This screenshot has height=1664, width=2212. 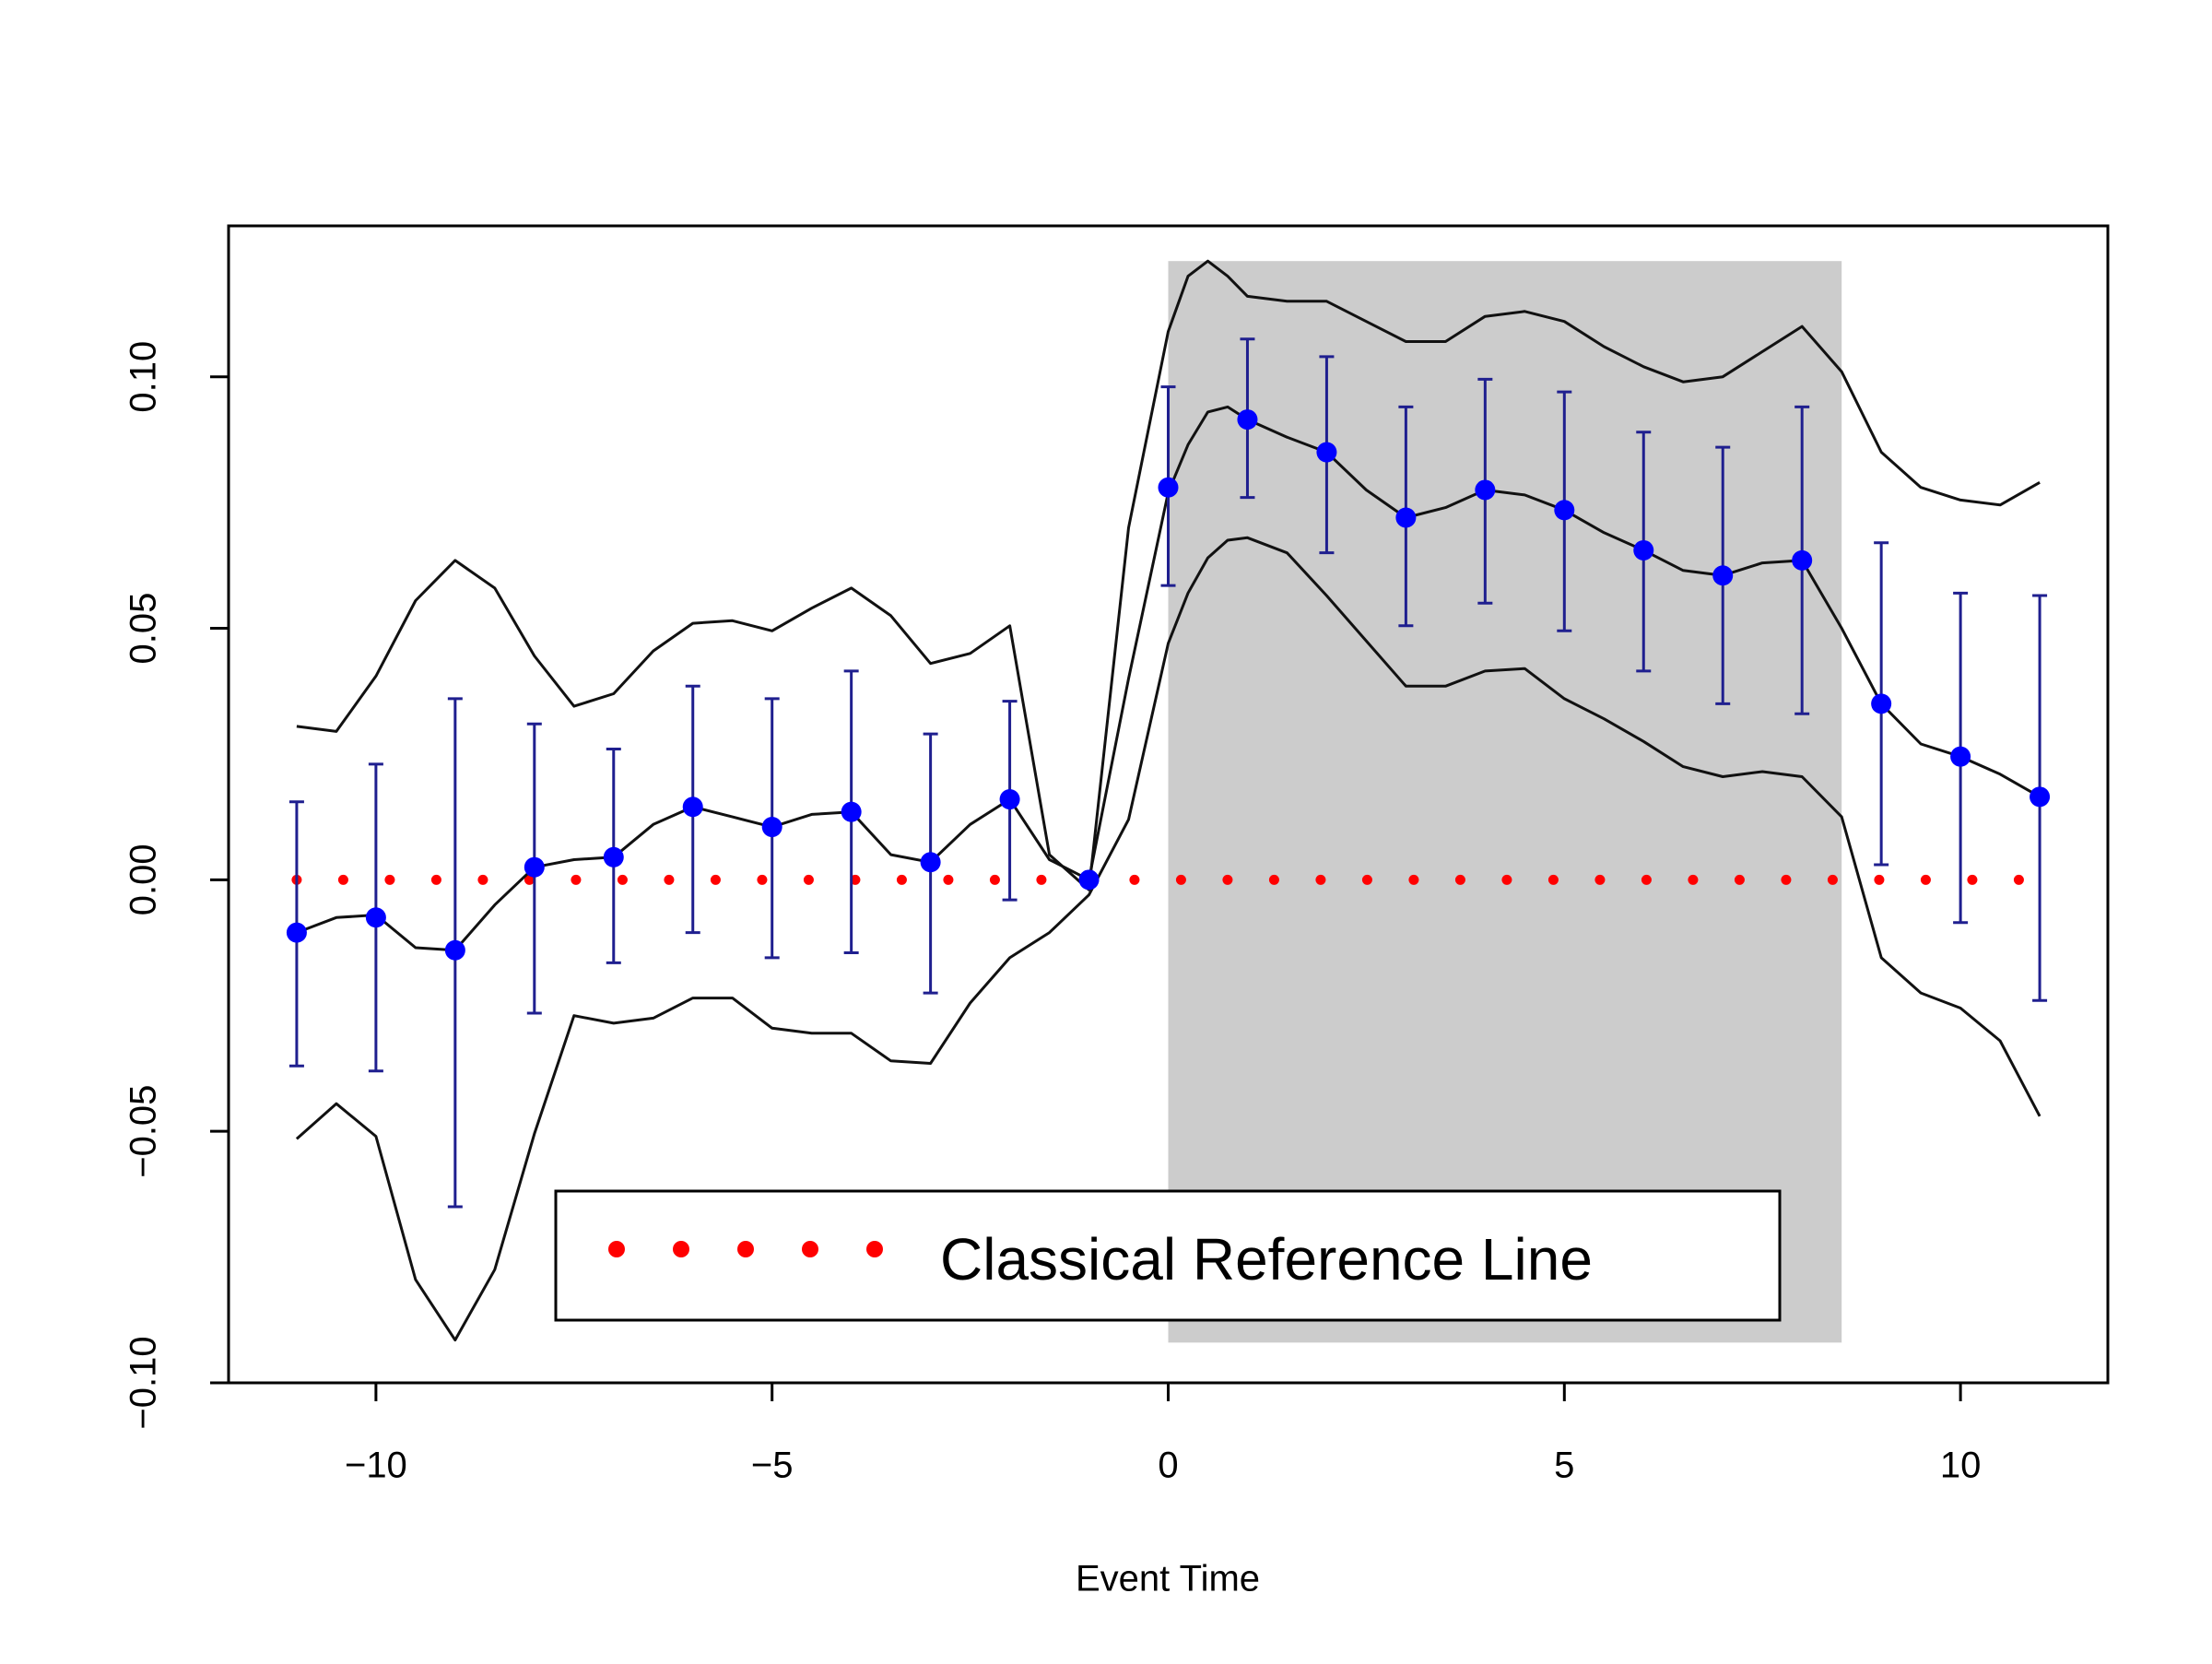 What do you see at coordinates (1961, 1466) in the screenshot?
I see `x-tick-label: 10` at bounding box center [1961, 1466].